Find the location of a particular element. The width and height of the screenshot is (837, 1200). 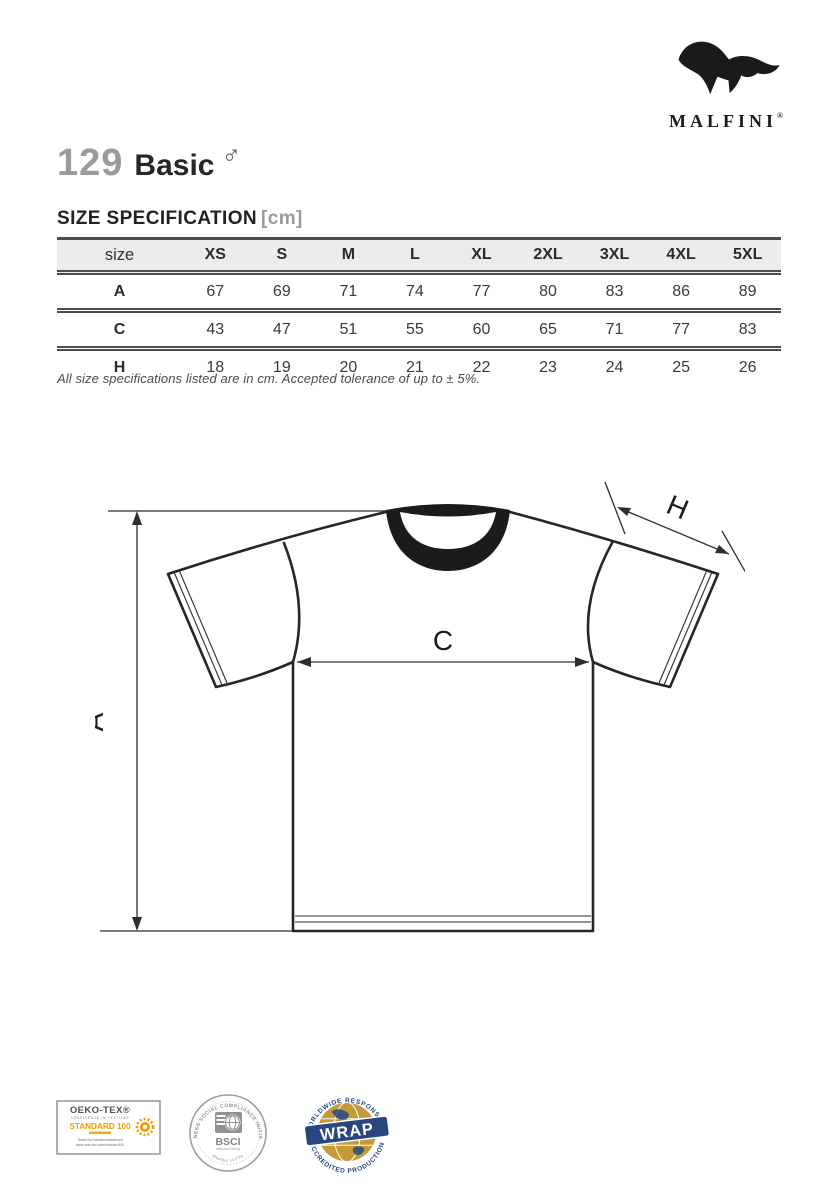

bsci-url: www.bsci-intl.org is located at coordinates (228, 1149).